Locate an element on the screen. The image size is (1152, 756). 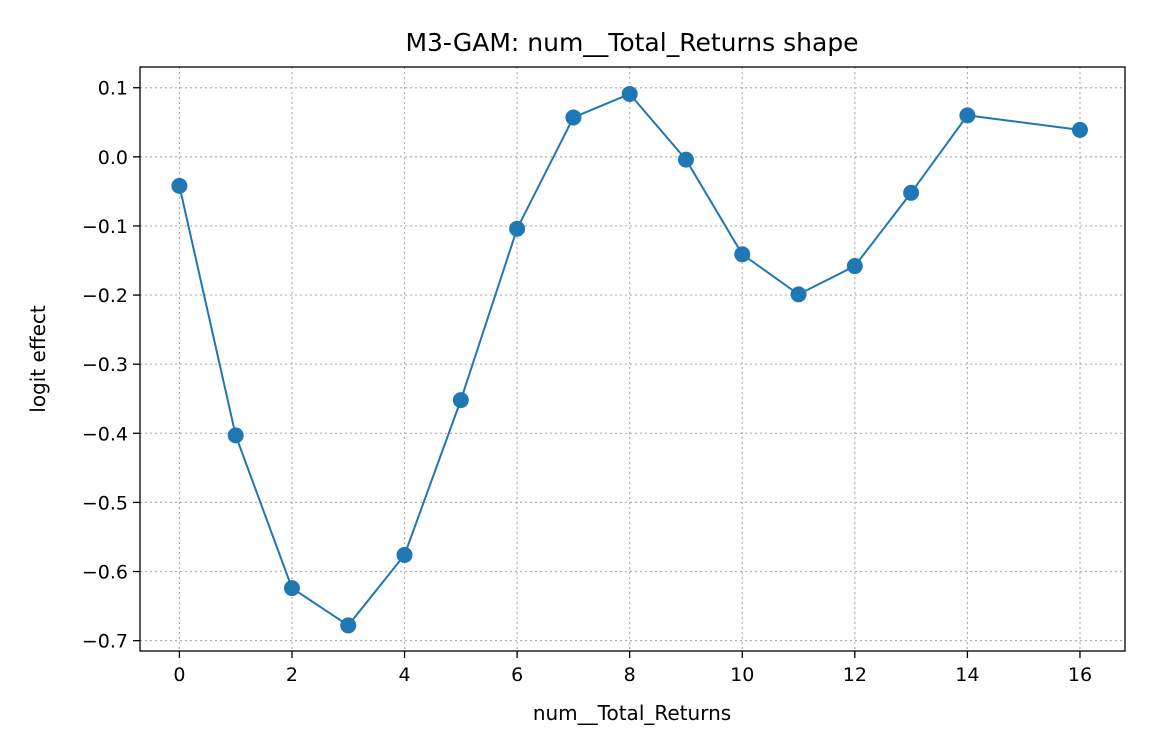
y-tick-label: −0.2 is located at coordinates (105, 296).